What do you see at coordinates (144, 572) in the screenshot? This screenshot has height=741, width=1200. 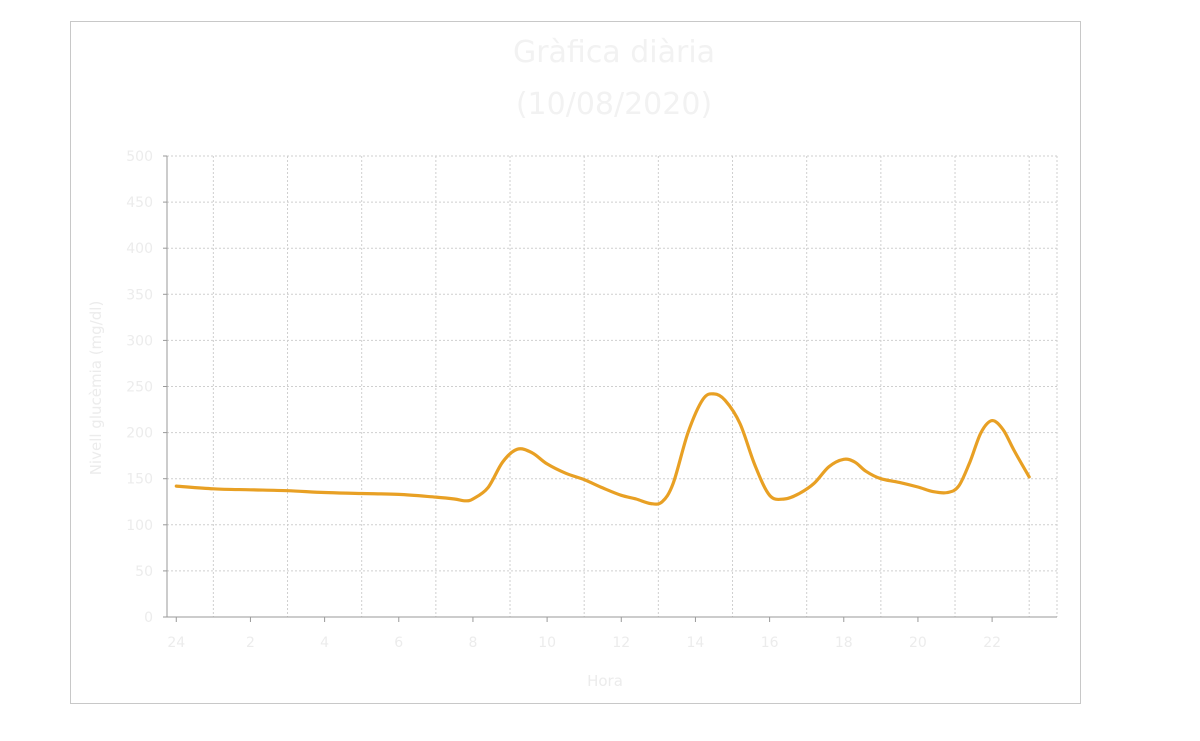 I see `y-tick-label: 50` at bounding box center [144, 572].